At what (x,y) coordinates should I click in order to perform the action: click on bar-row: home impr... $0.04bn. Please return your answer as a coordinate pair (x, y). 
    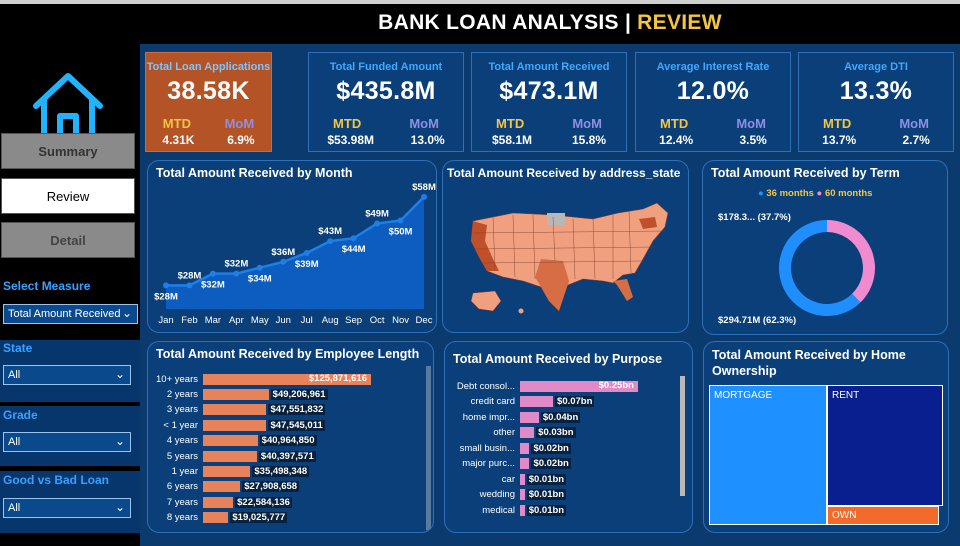
    Looking at the image, I should click on (513, 417).